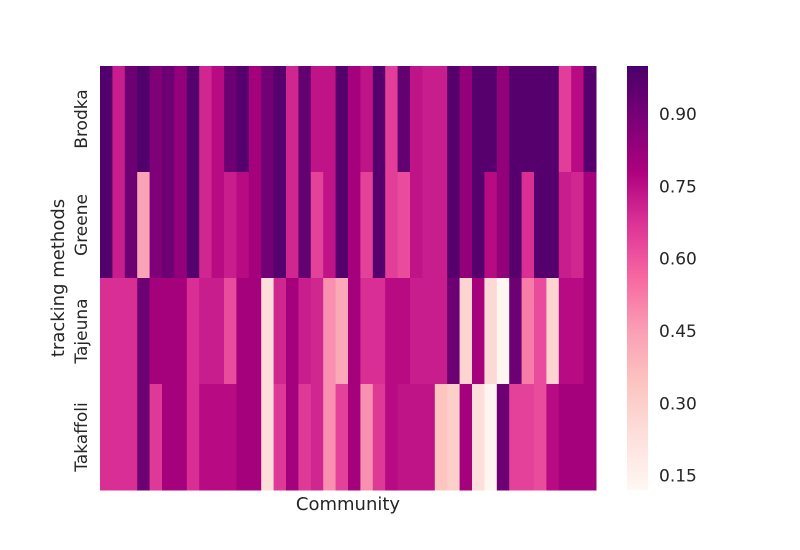 This screenshot has width=800, height=550. What do you see at coordinates (348, 504) in the screenshot?
I see `x-axis-title: Community` at bounding box center [348, 504].